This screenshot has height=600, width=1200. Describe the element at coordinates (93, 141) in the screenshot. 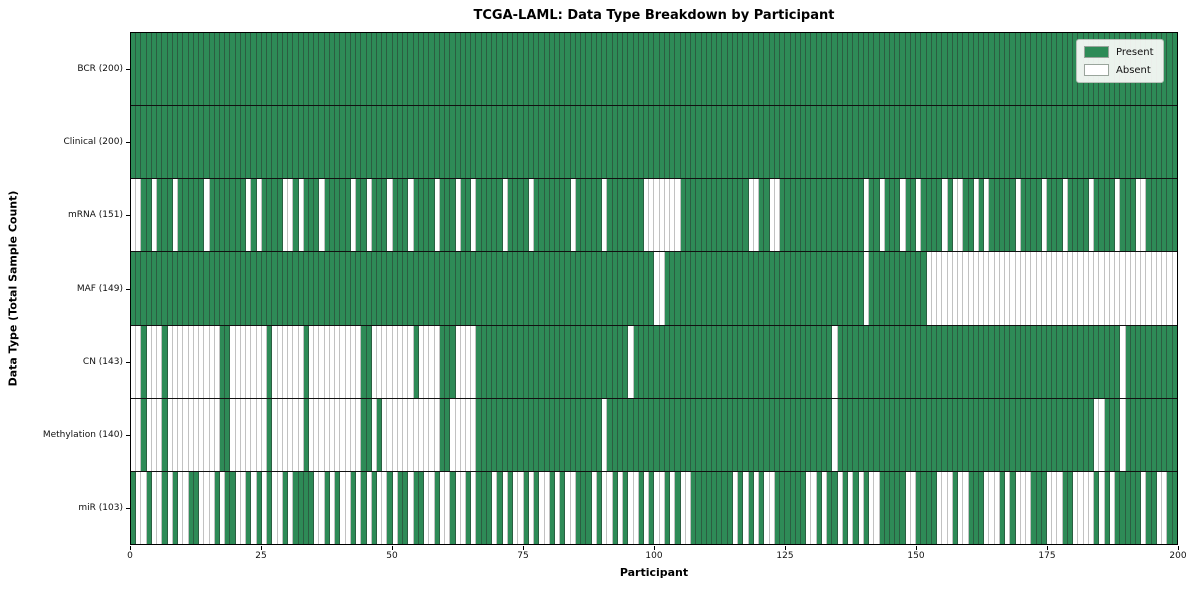

I see `y-tick-label: Clinical (200)` at that location.